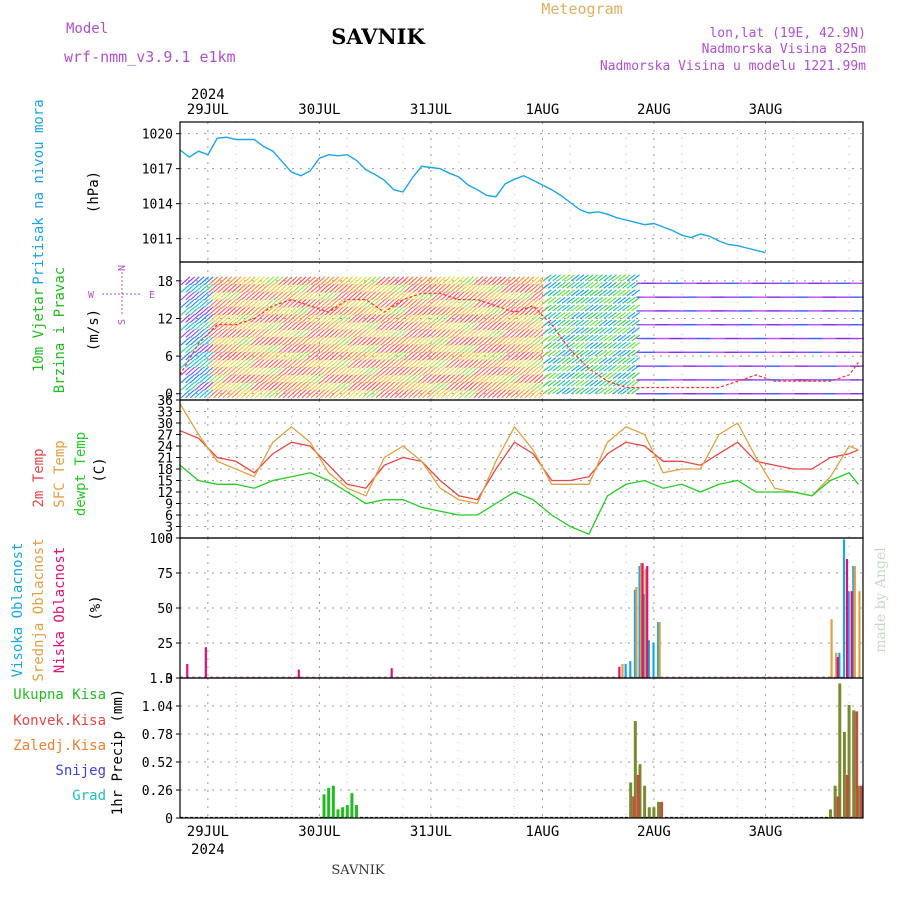  Describe the element at coordinates (161, 539) in the screenshot. I see `y-tick-label: 100` at that location.